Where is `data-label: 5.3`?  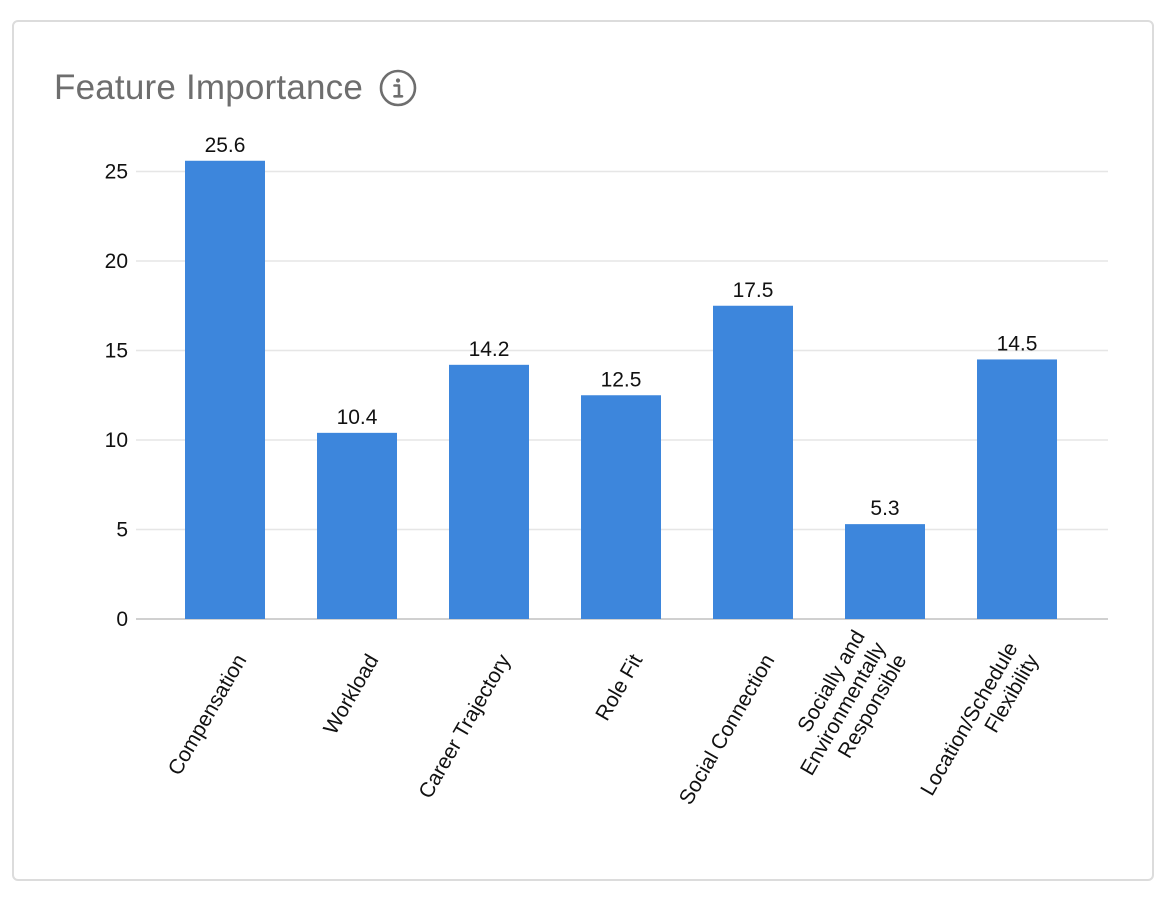 data-label: 5.3 is located at coordinates (884, 508).